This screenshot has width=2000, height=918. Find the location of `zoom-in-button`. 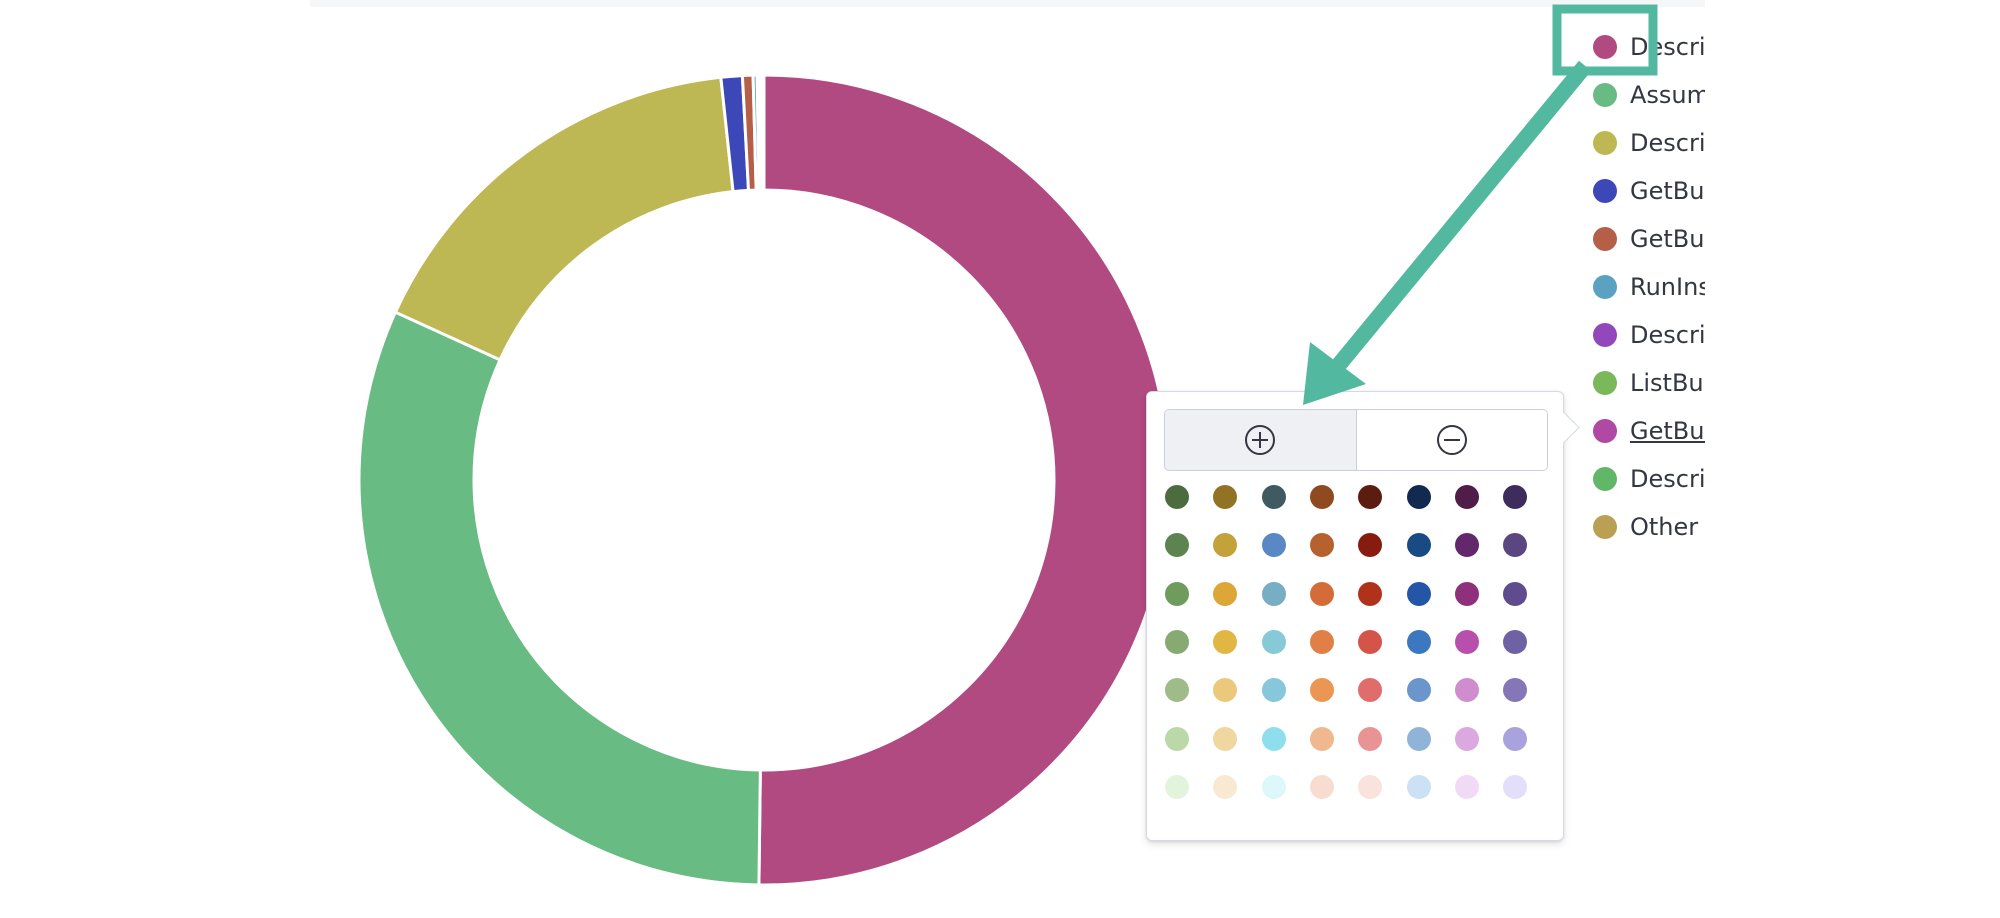

zoom-in-button is located at coordinates (1261, 440).